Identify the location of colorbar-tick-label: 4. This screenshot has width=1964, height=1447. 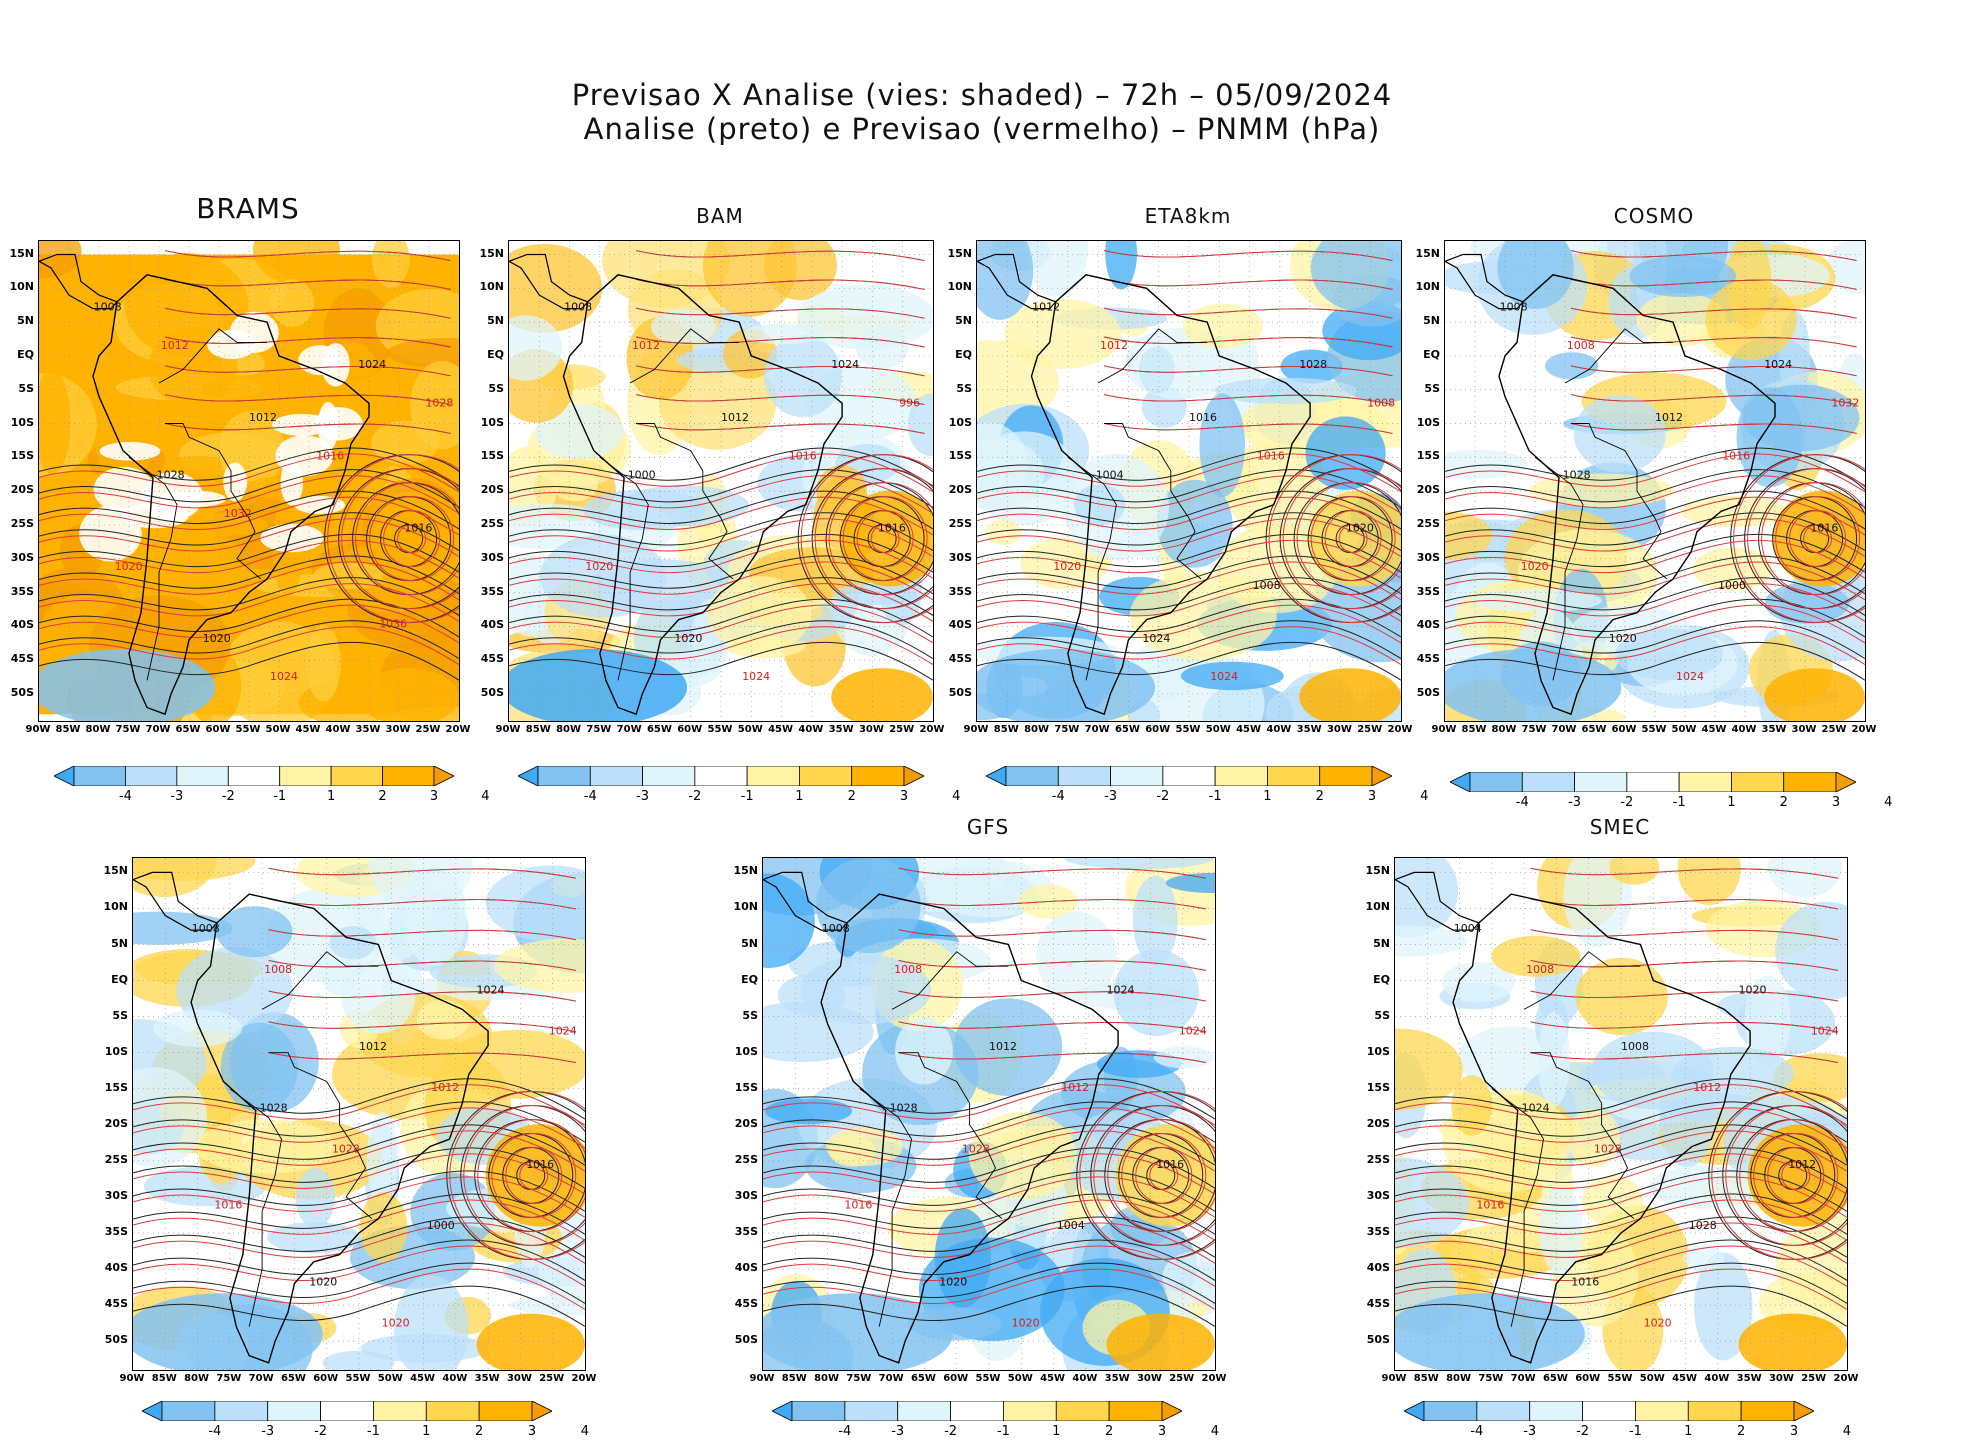
(1214, 1431).